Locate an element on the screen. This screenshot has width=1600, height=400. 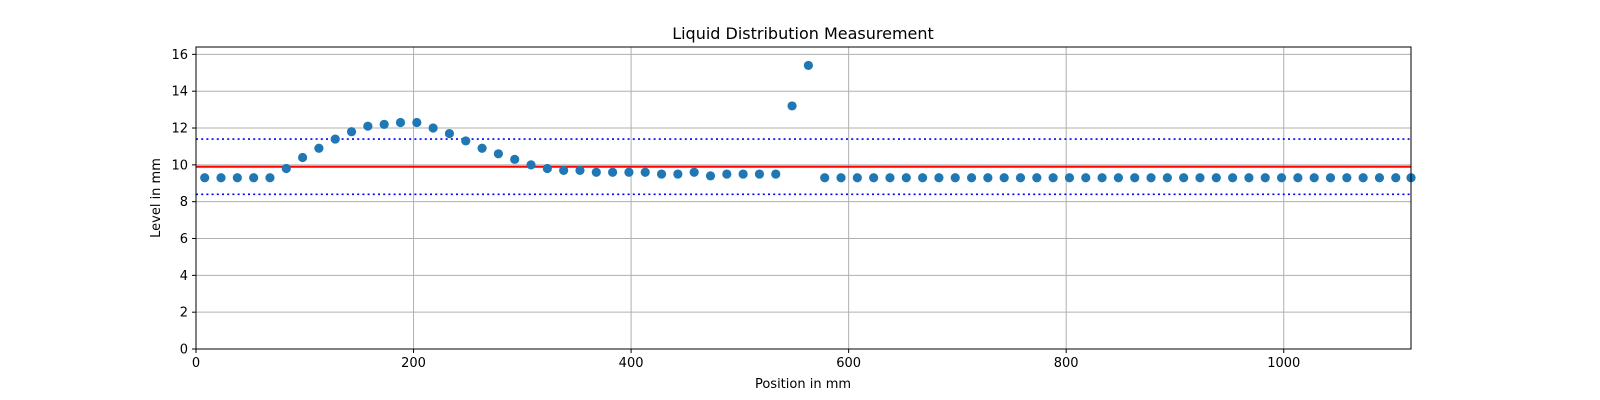
y-tick-label: 12 is located at coordinates (179, 129).